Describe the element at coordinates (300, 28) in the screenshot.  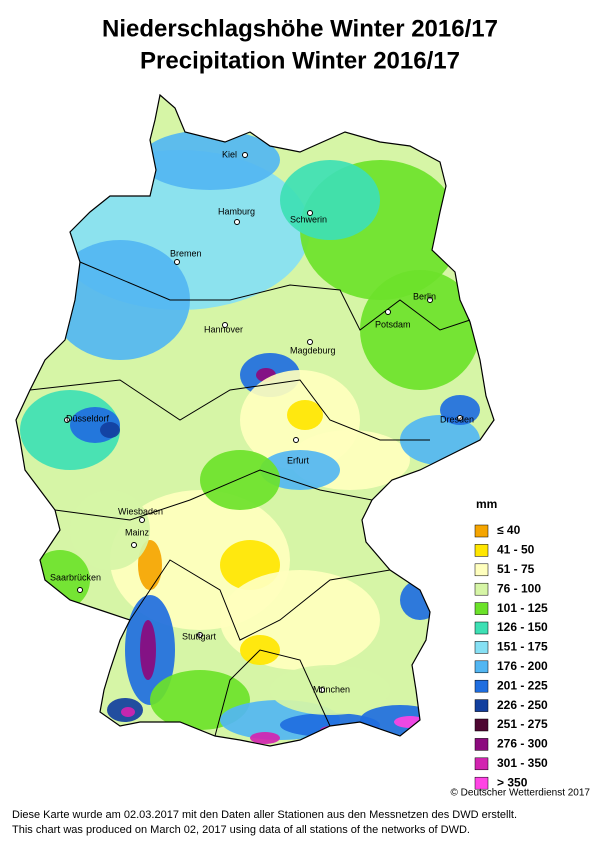
I see `title-de: Niederschlagshöhe Winter 2016/17` at that location.